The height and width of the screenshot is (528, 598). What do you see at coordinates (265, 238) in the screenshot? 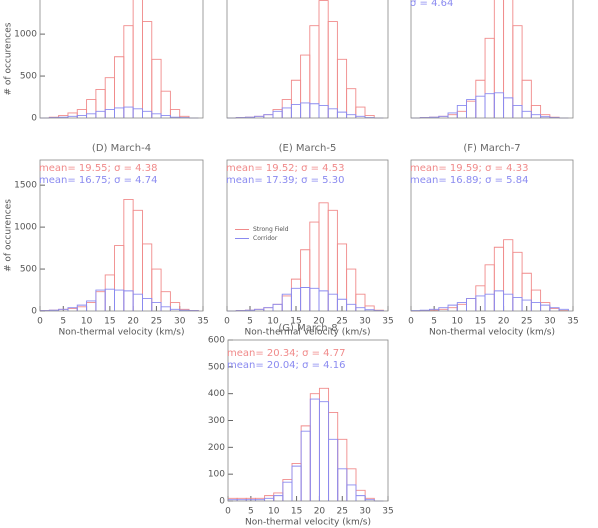
I see `legend-label: Corridor` at bounding box center [265, 238].